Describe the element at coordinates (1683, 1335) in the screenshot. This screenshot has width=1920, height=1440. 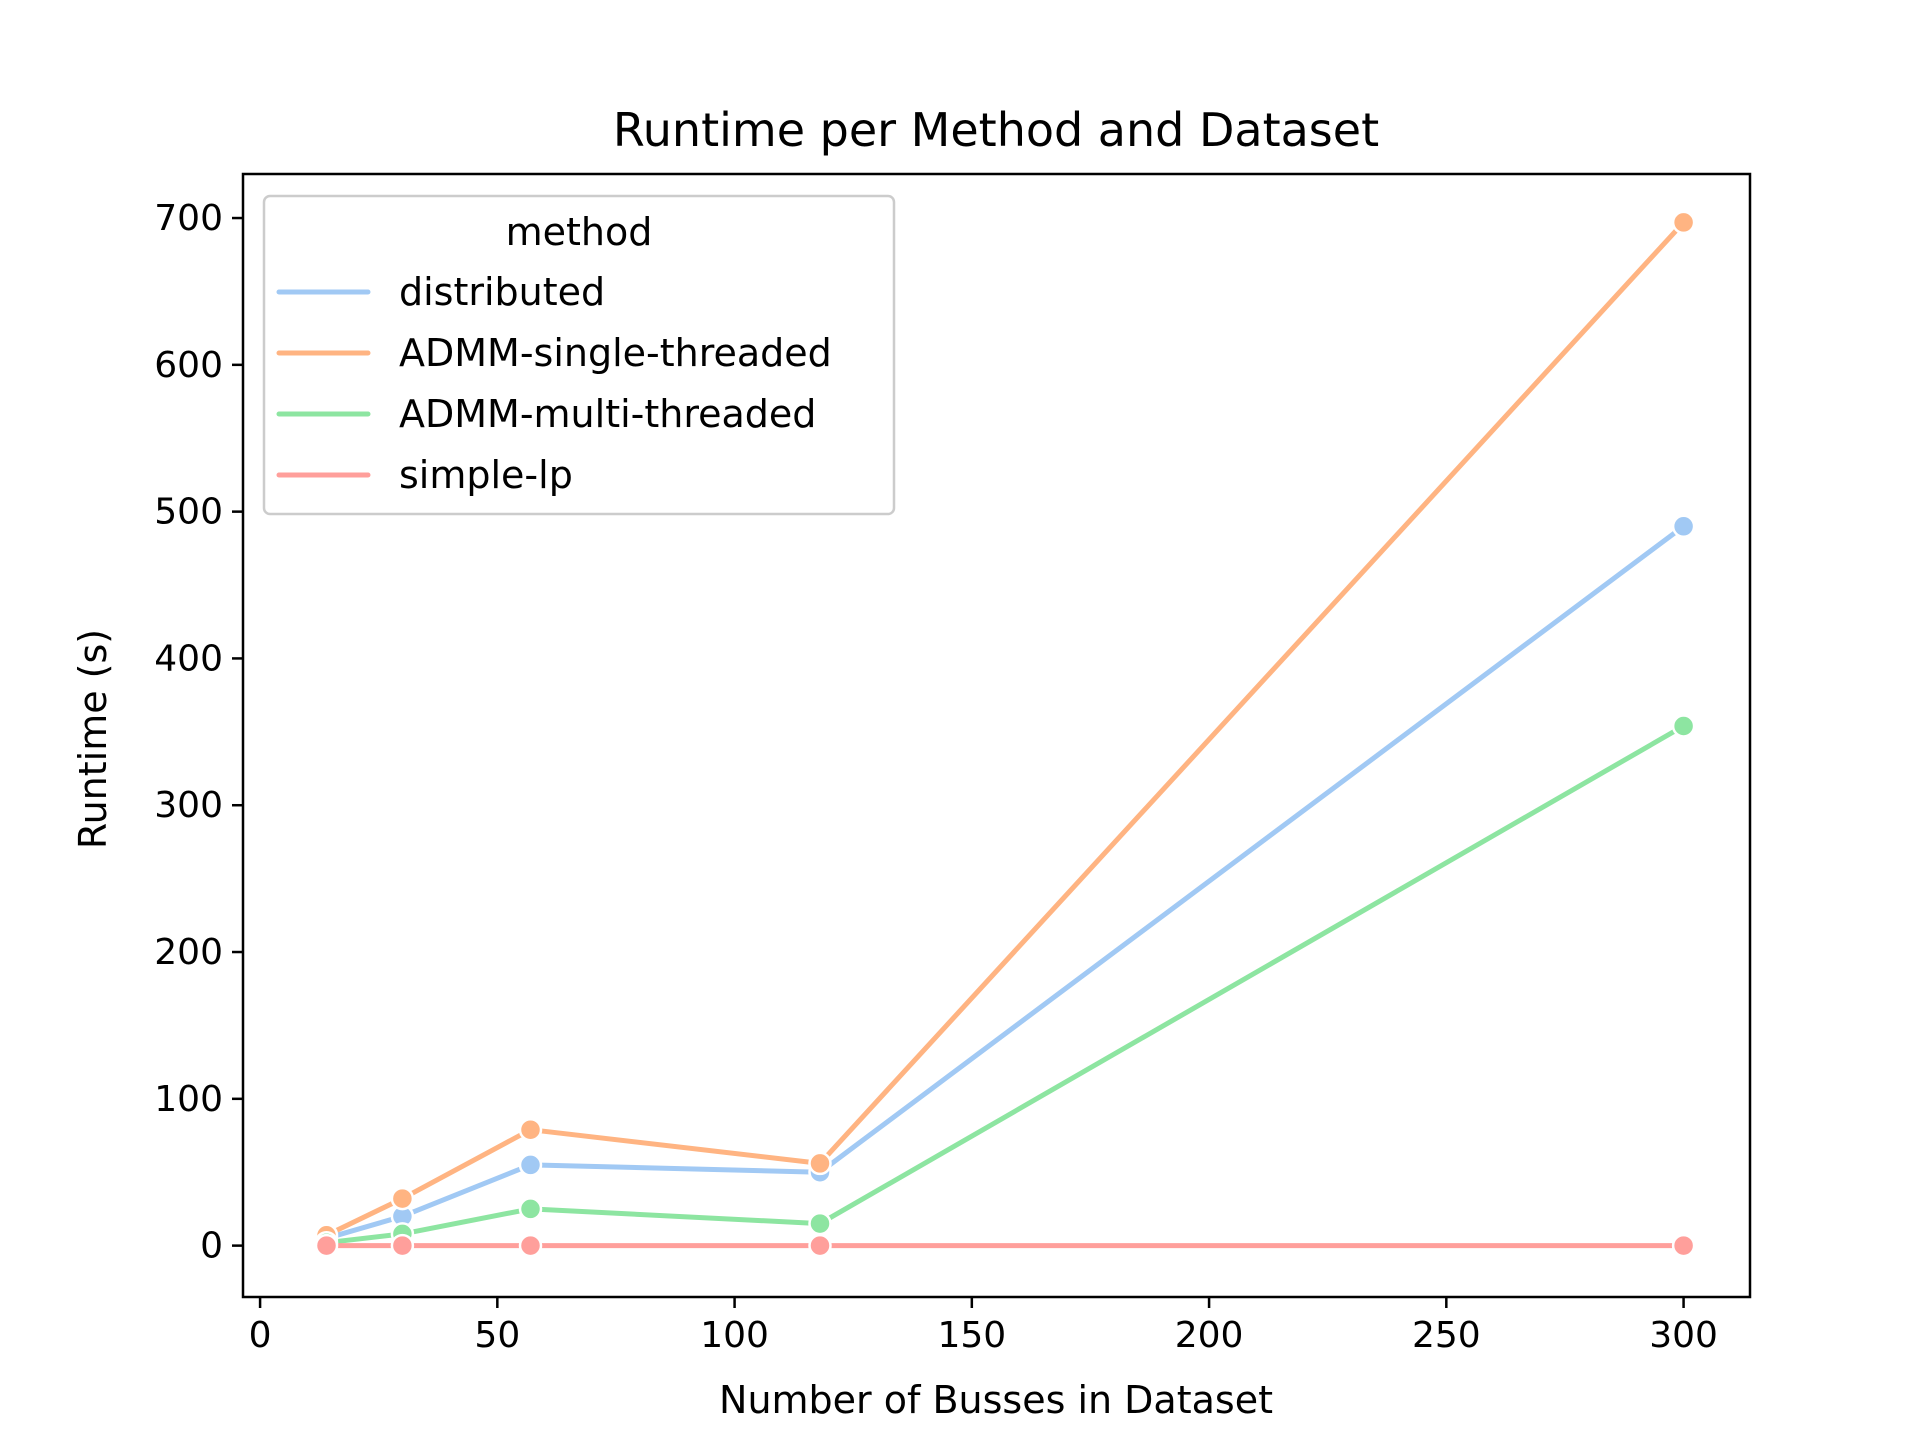
I see `x-tick-label: 300` at that location.